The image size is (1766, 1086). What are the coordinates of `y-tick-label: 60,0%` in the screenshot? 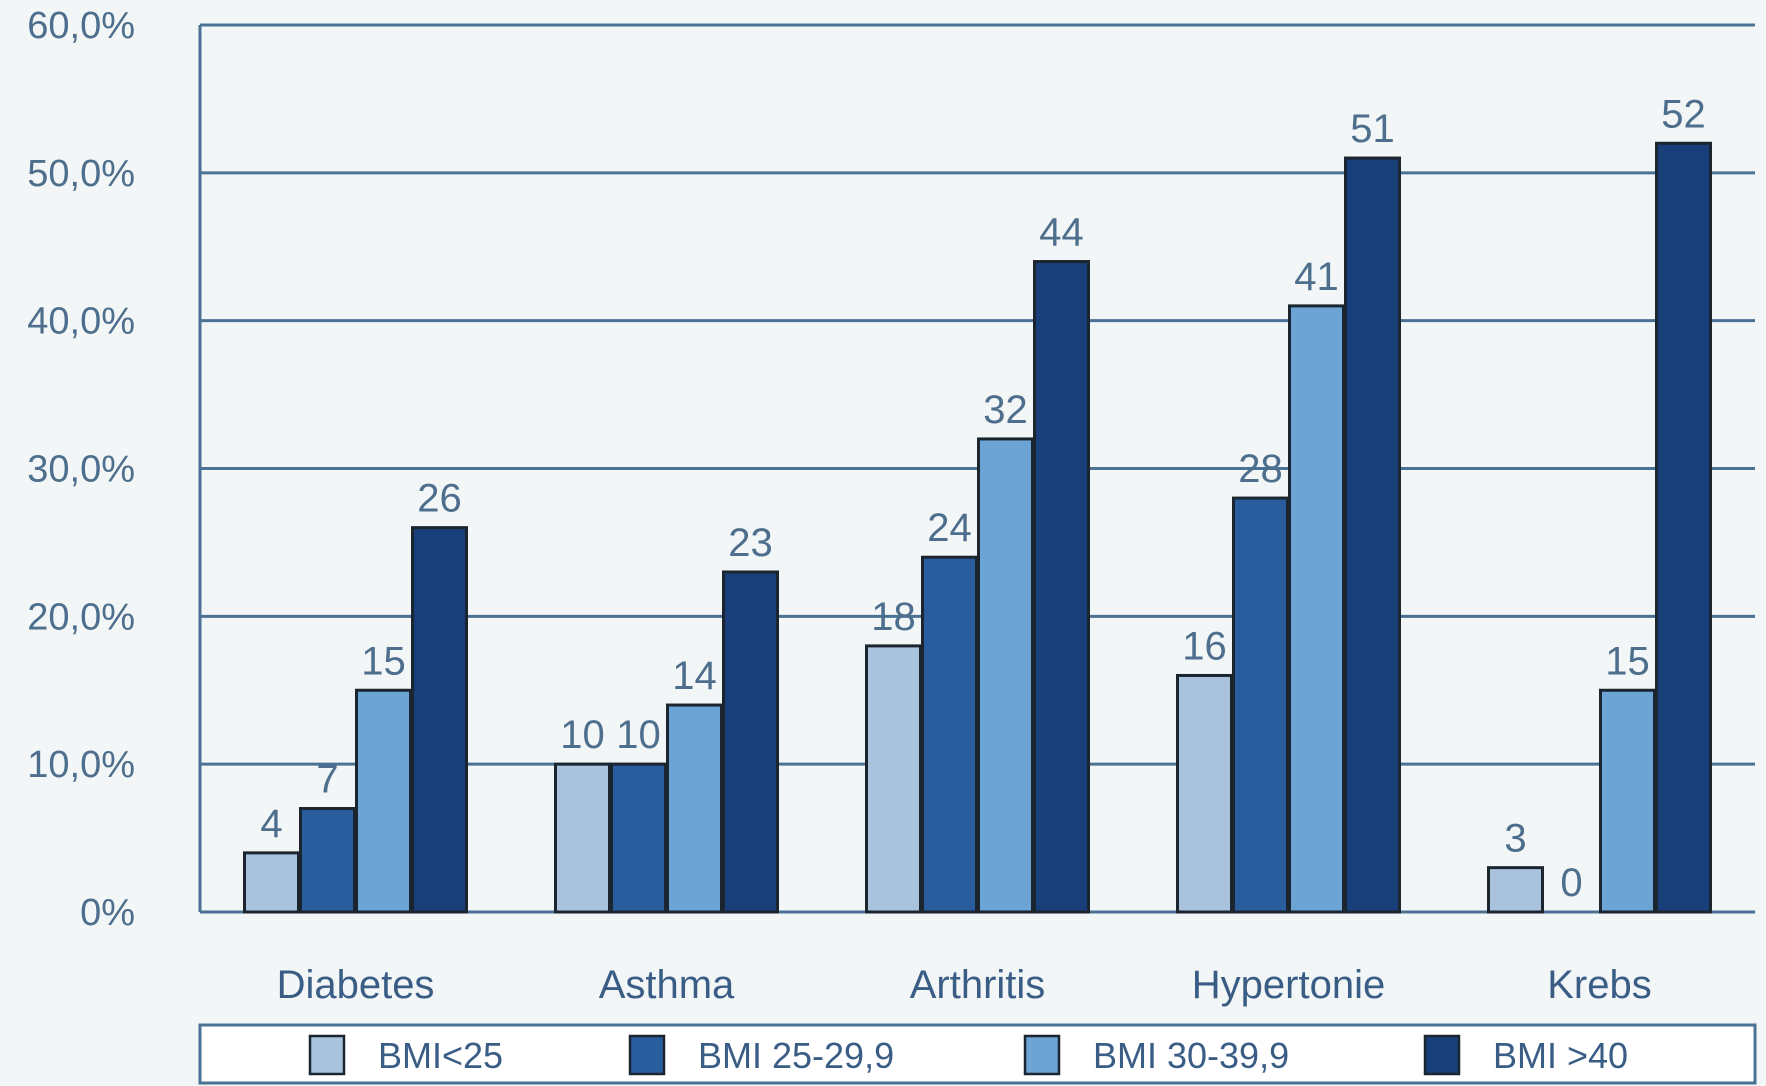 It's located at (81, 26).